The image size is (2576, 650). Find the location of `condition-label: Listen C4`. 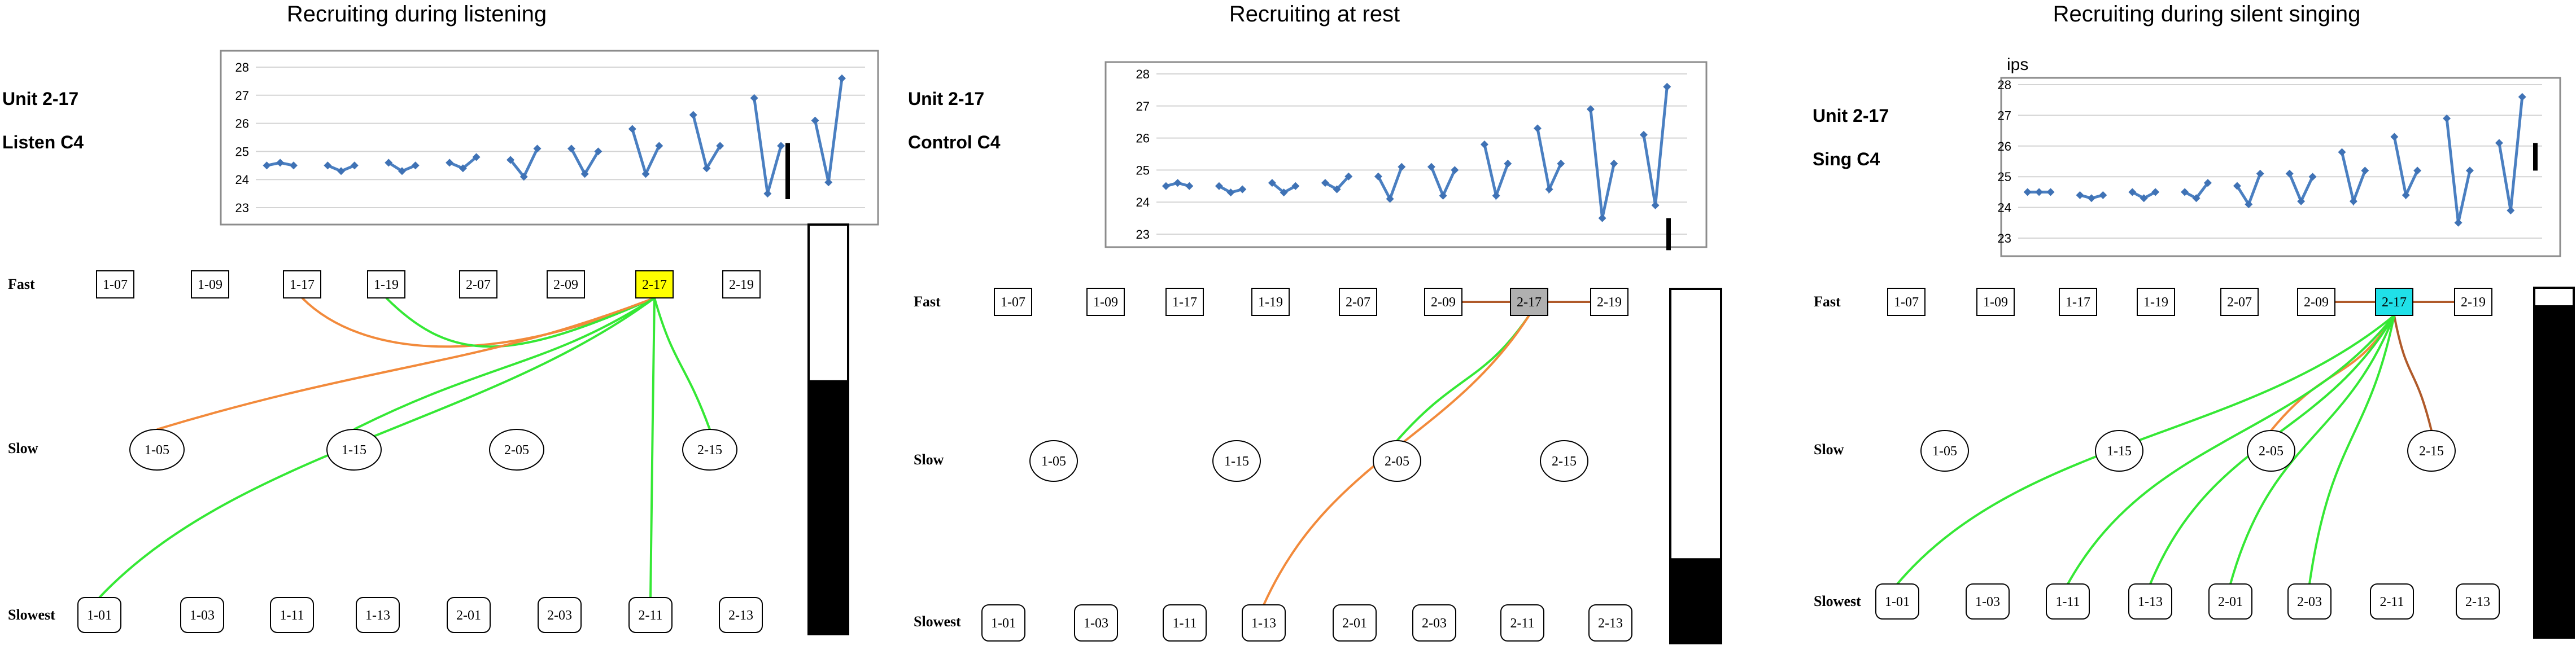

condition-label: Listen C4 is located at coordinates (43, 142).